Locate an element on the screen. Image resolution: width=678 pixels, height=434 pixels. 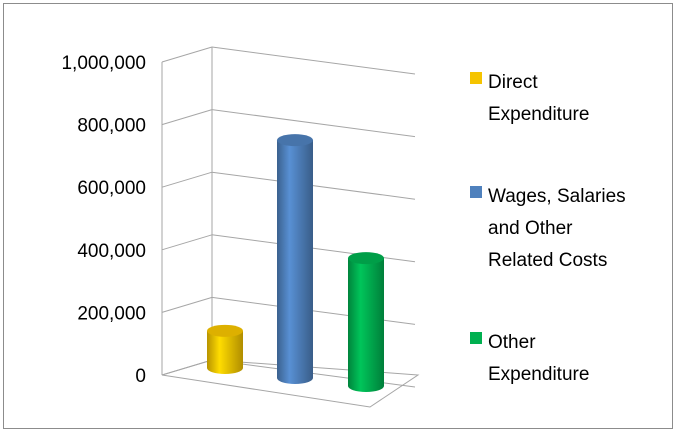
legend-label: Direct is located at coordinates (513, 82).